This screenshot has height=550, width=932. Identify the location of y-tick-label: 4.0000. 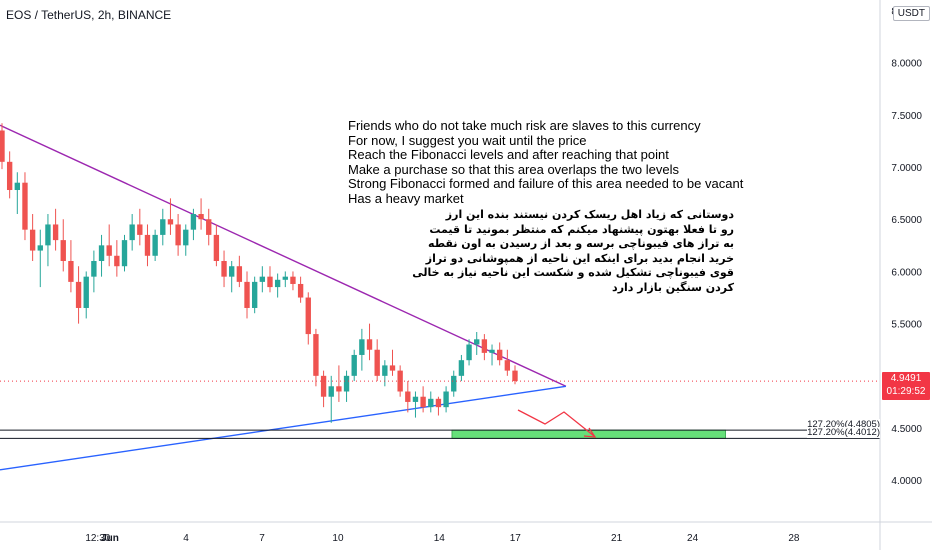
(906, 481).